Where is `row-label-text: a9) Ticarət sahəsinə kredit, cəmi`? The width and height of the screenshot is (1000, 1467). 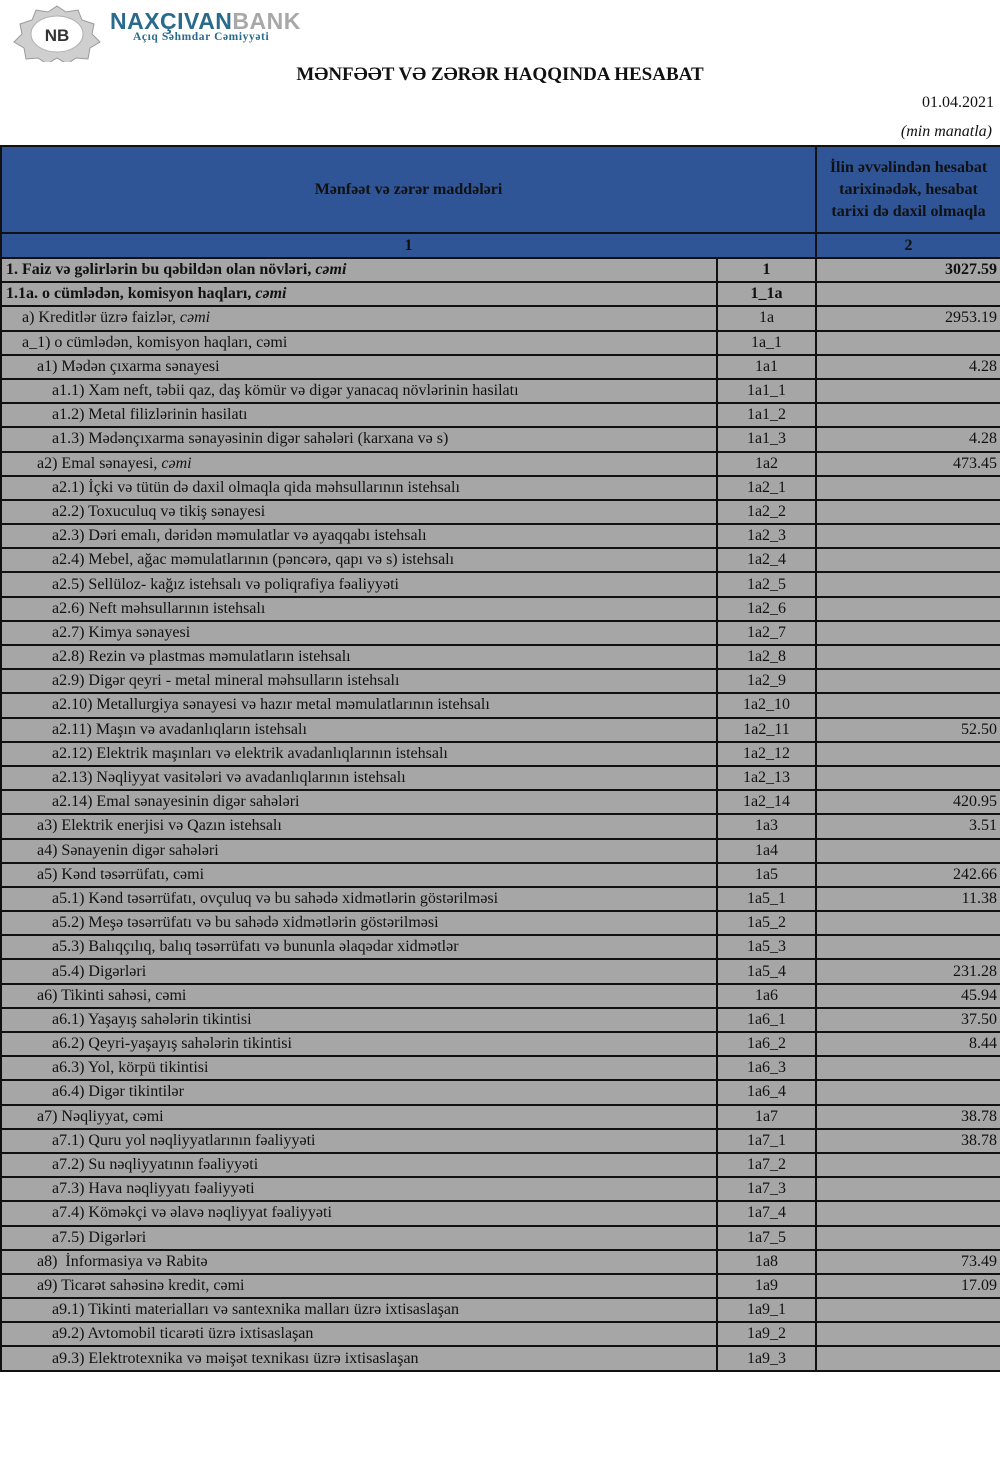 row-label-text: a9) Ticarət sahəsinə kredit, cəmi is located at coordinates (141, 1285).